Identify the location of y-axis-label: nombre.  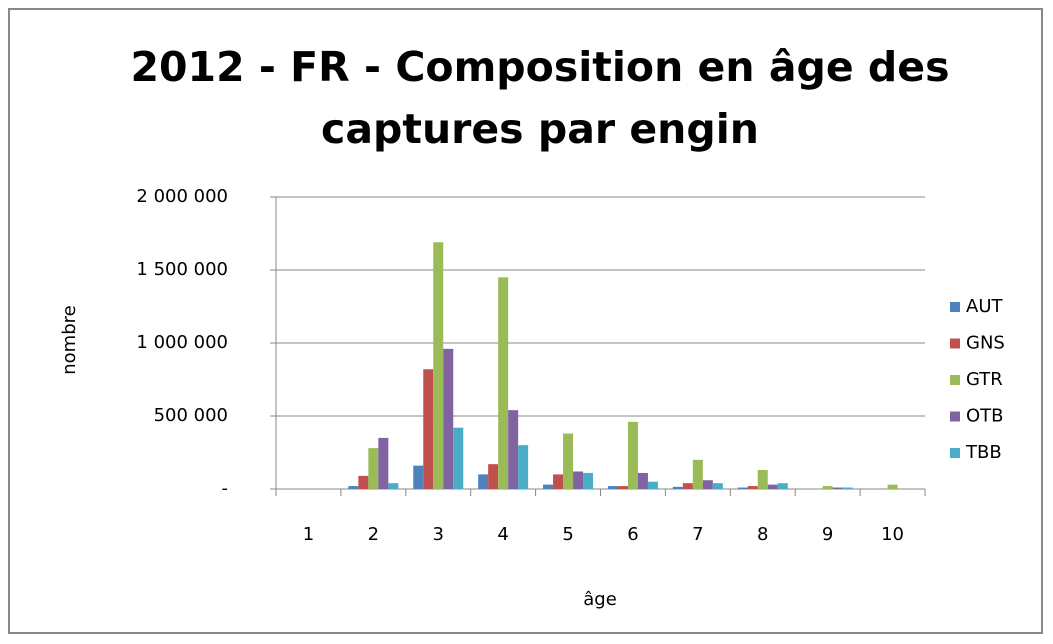
(69, 339).